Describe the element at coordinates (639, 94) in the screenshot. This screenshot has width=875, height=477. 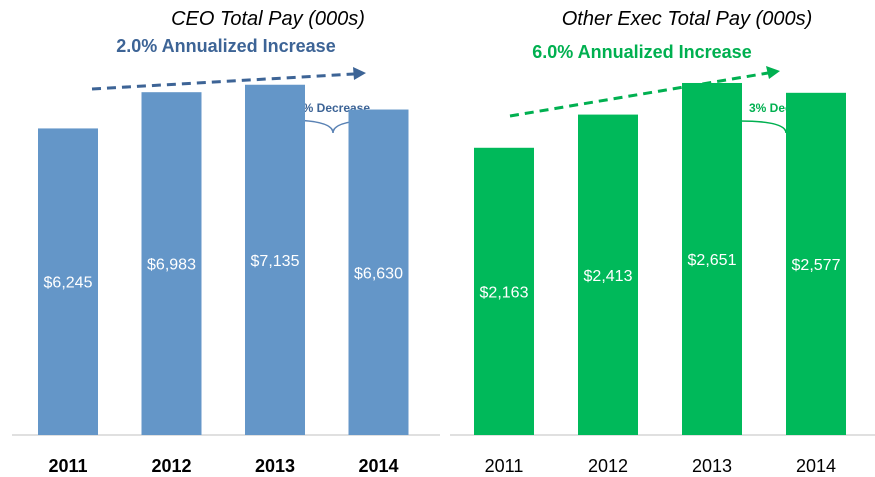
I see `other-exec-trend-arrow-line` at that location.